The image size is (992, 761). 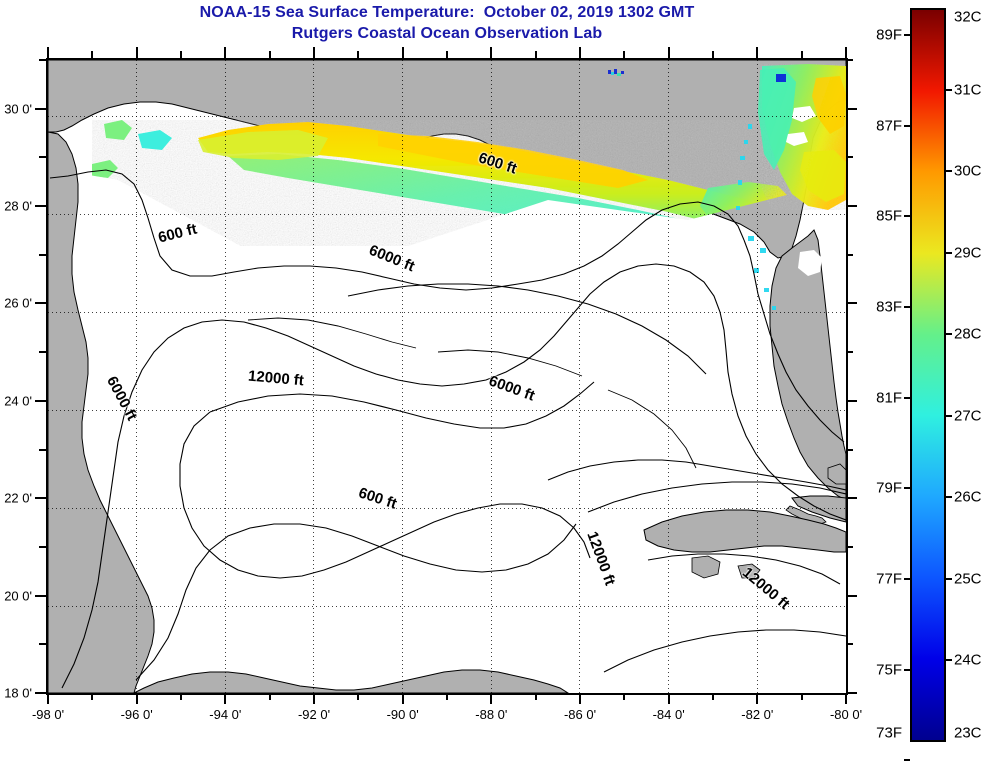 What do you see at coordinates (968, 17) in the screenshot?
I see `colorbar-label-celsius: 32C` at bounding box center [968, 17].